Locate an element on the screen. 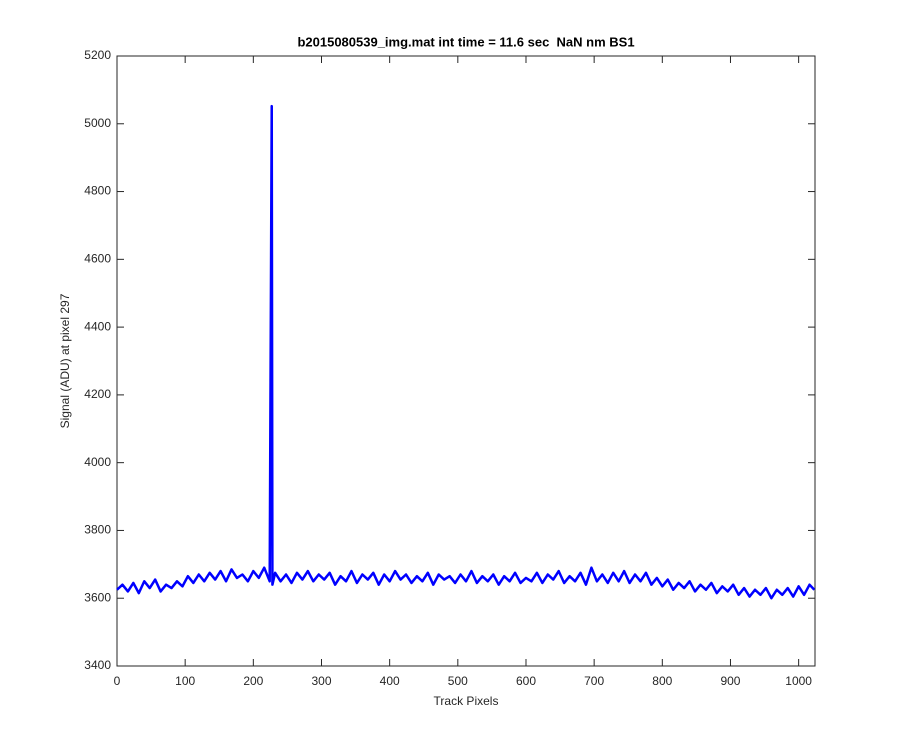 The height and width of the screenshot is (750, 900). x-tick-label: 0 is located at coordinates (117, 681).